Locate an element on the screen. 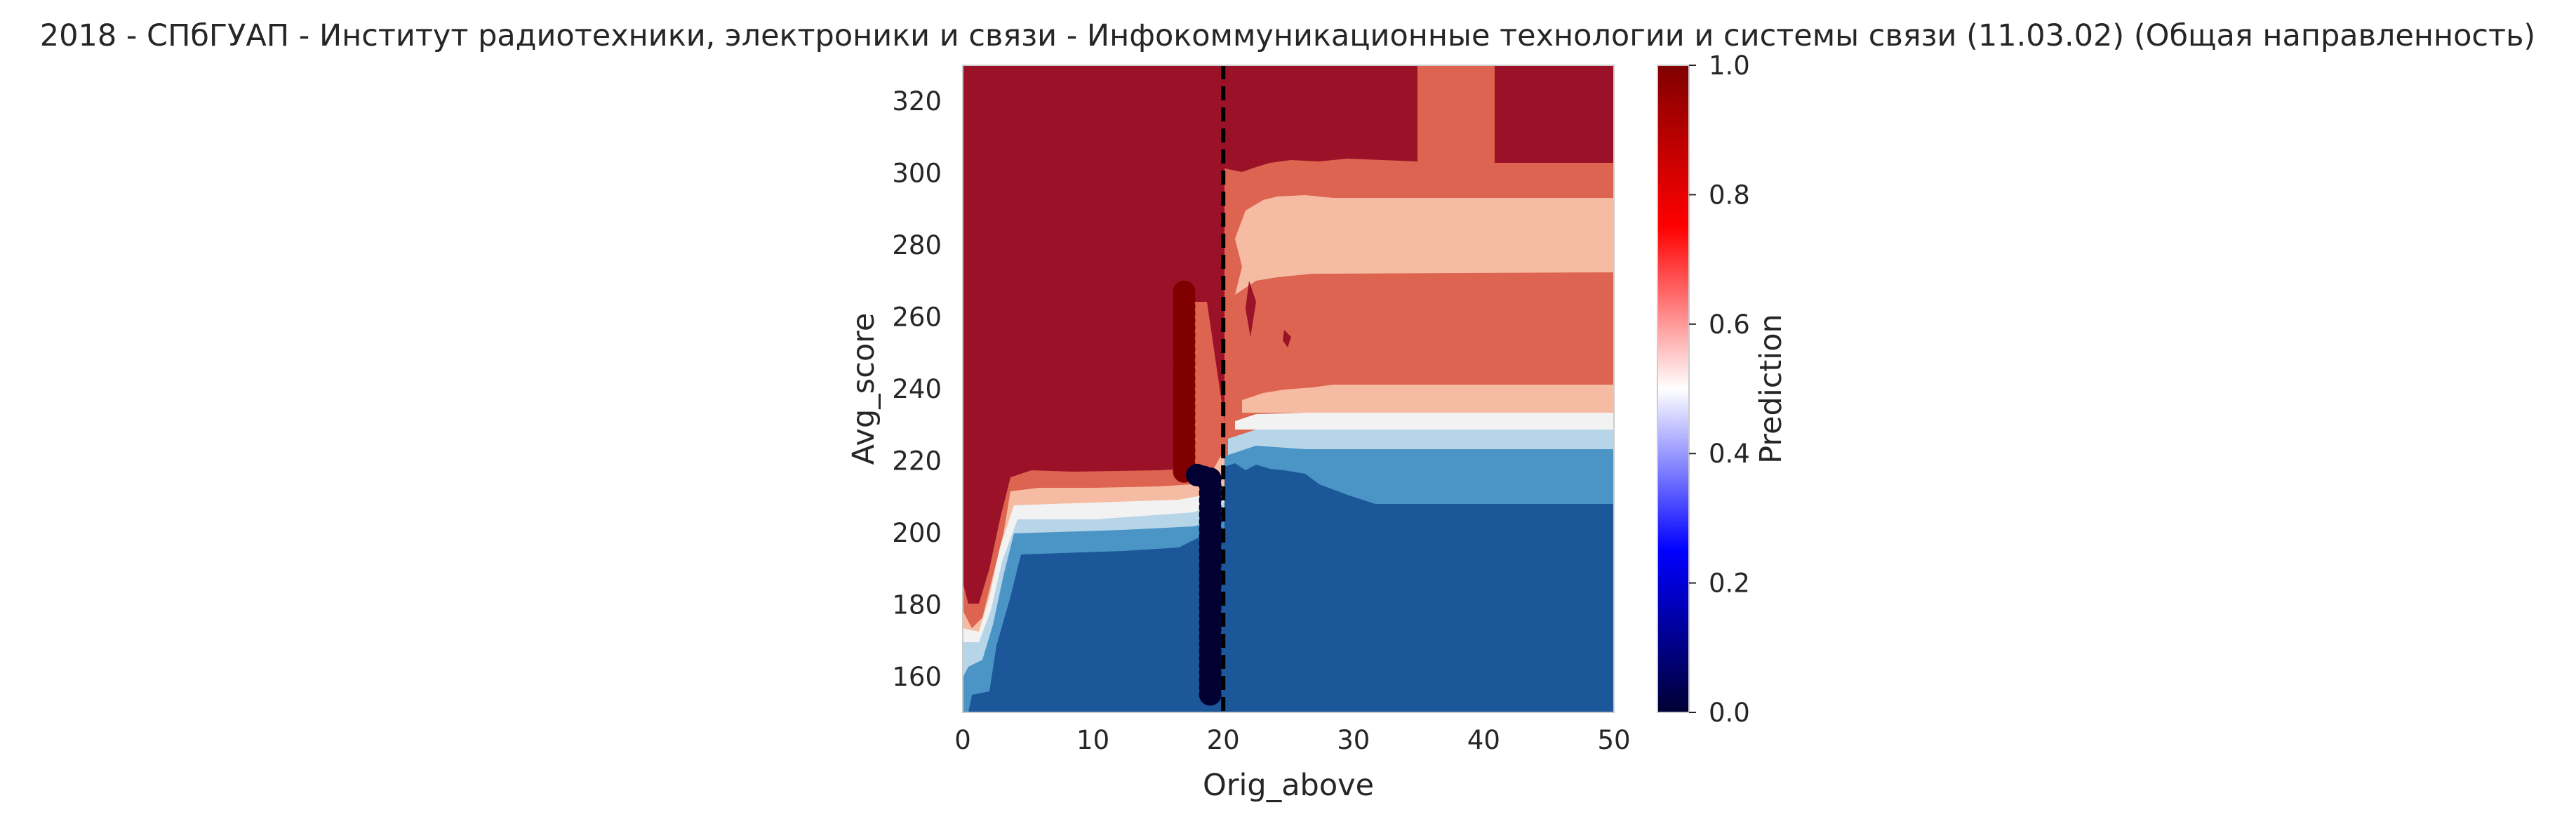 The height and width of the screenshot is (824, 2576). y-axis-label: Avg_score is located at coordinates (864, 389).